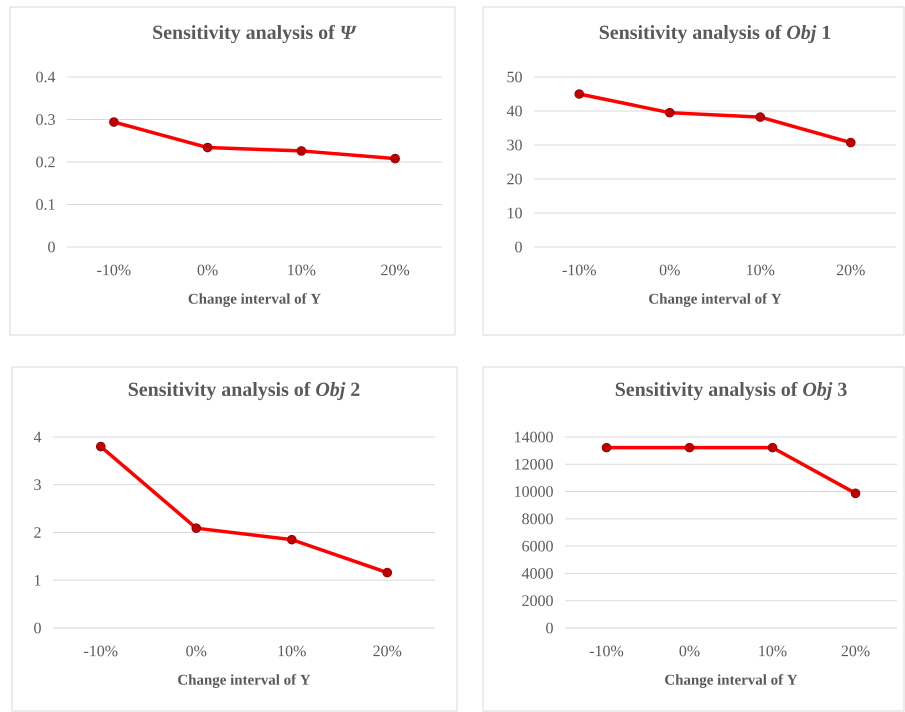 This screenshot has width=905, height=712. I want to click on y-tick-label: 8000, so click(537, 518).